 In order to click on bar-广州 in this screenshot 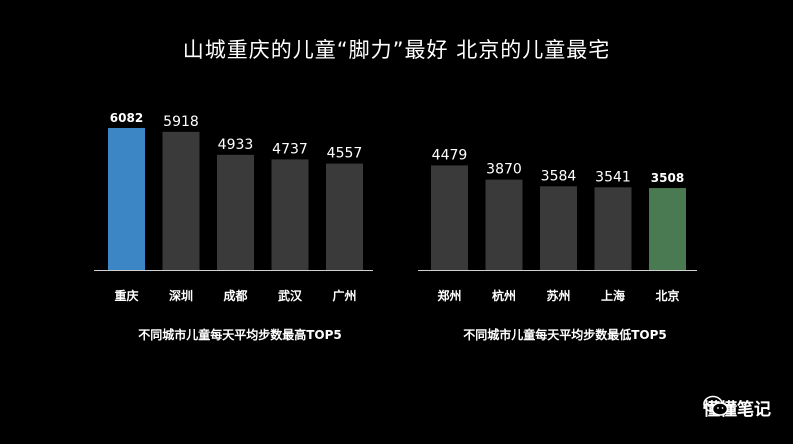, I will do `click(344, 216)`.